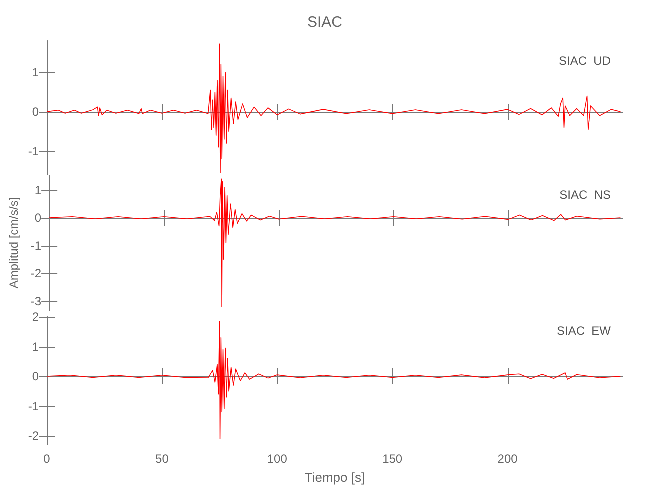 This screenshot has height=500, width=650. What do you see at coordinates (36, 301) in the screenshot?
I see `y-tick-label: -3` at bounding box center [36, 301].